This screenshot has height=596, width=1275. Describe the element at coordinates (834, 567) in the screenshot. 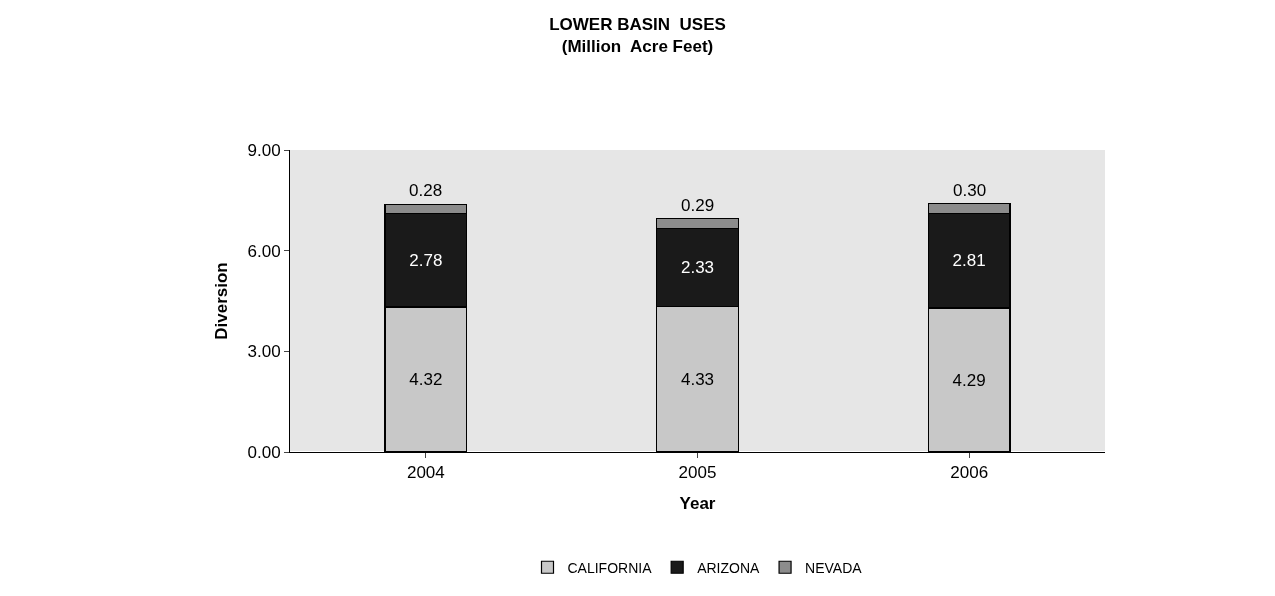

I see `legend-label: NEVADA` at that location.